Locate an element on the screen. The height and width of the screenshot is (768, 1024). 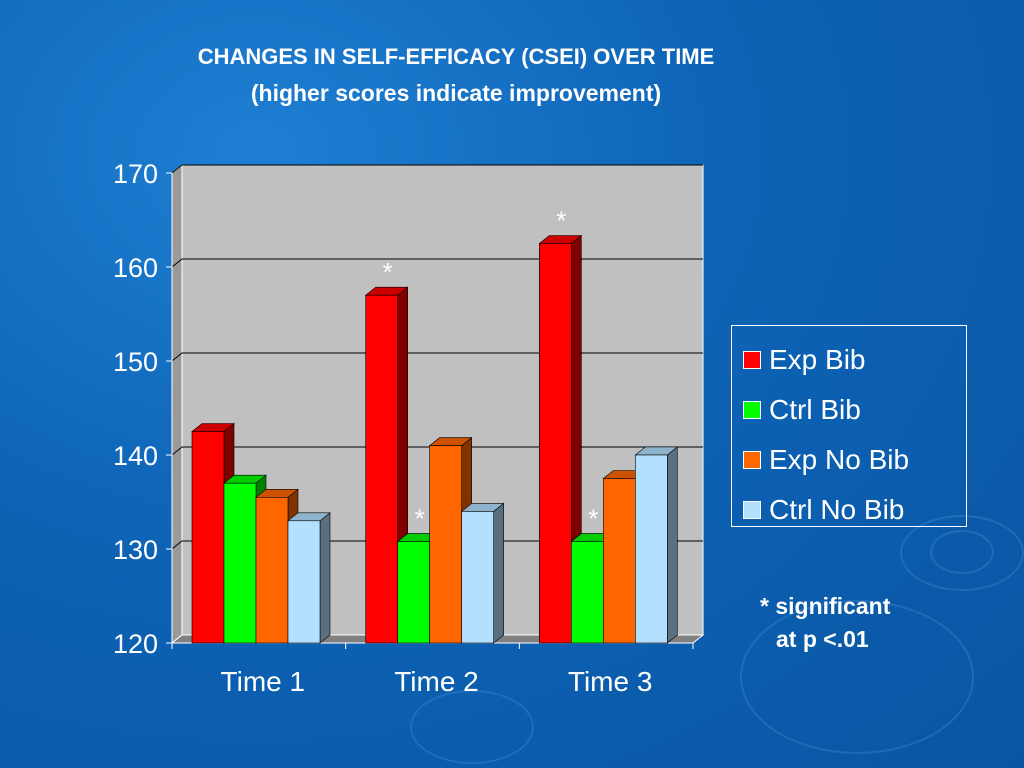
legend-label: Exp No Bib is located at coordinates (839, 459).